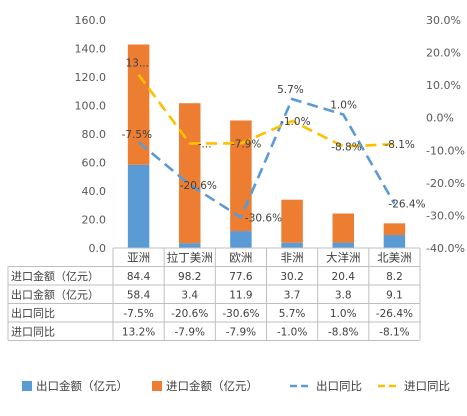  What do you see at coordinates (445, 215) in the screenshot?
I see `right-axis-tick: -30.0%` at bounding box center [445, 215].